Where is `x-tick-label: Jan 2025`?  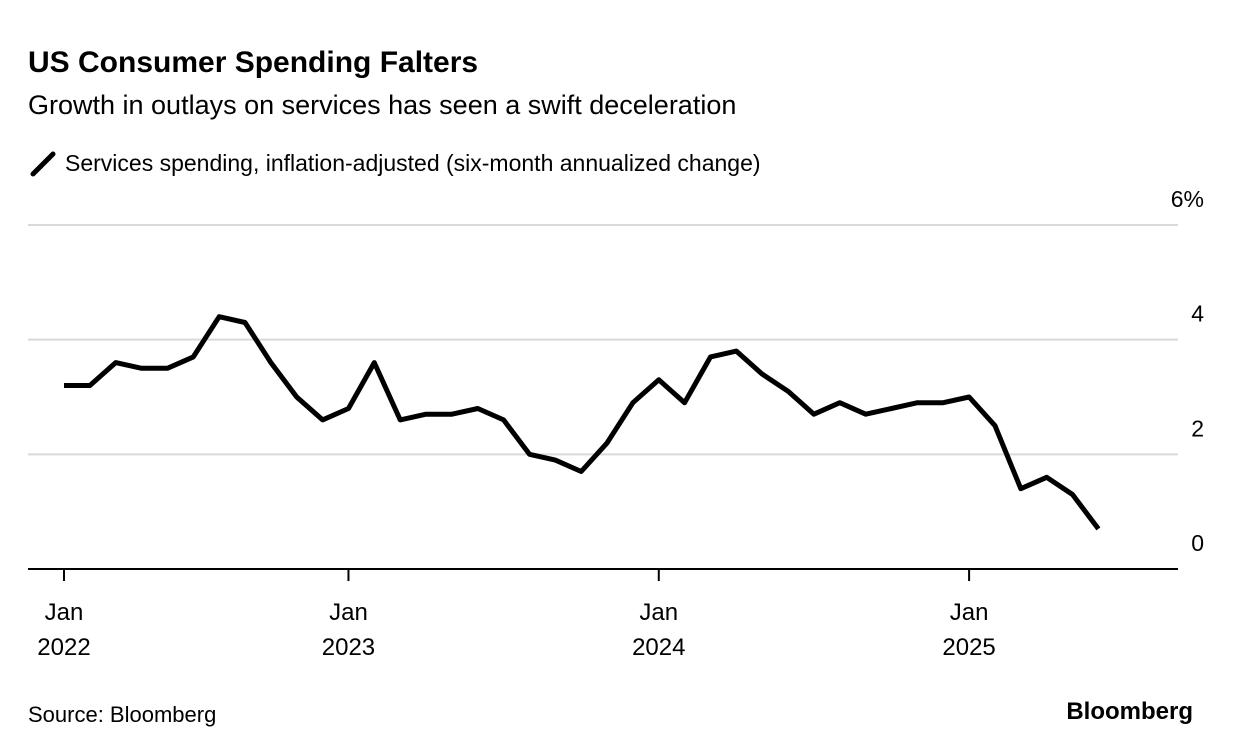 x-tick-label: Jan 2025 is located at coordinates (968, 630).